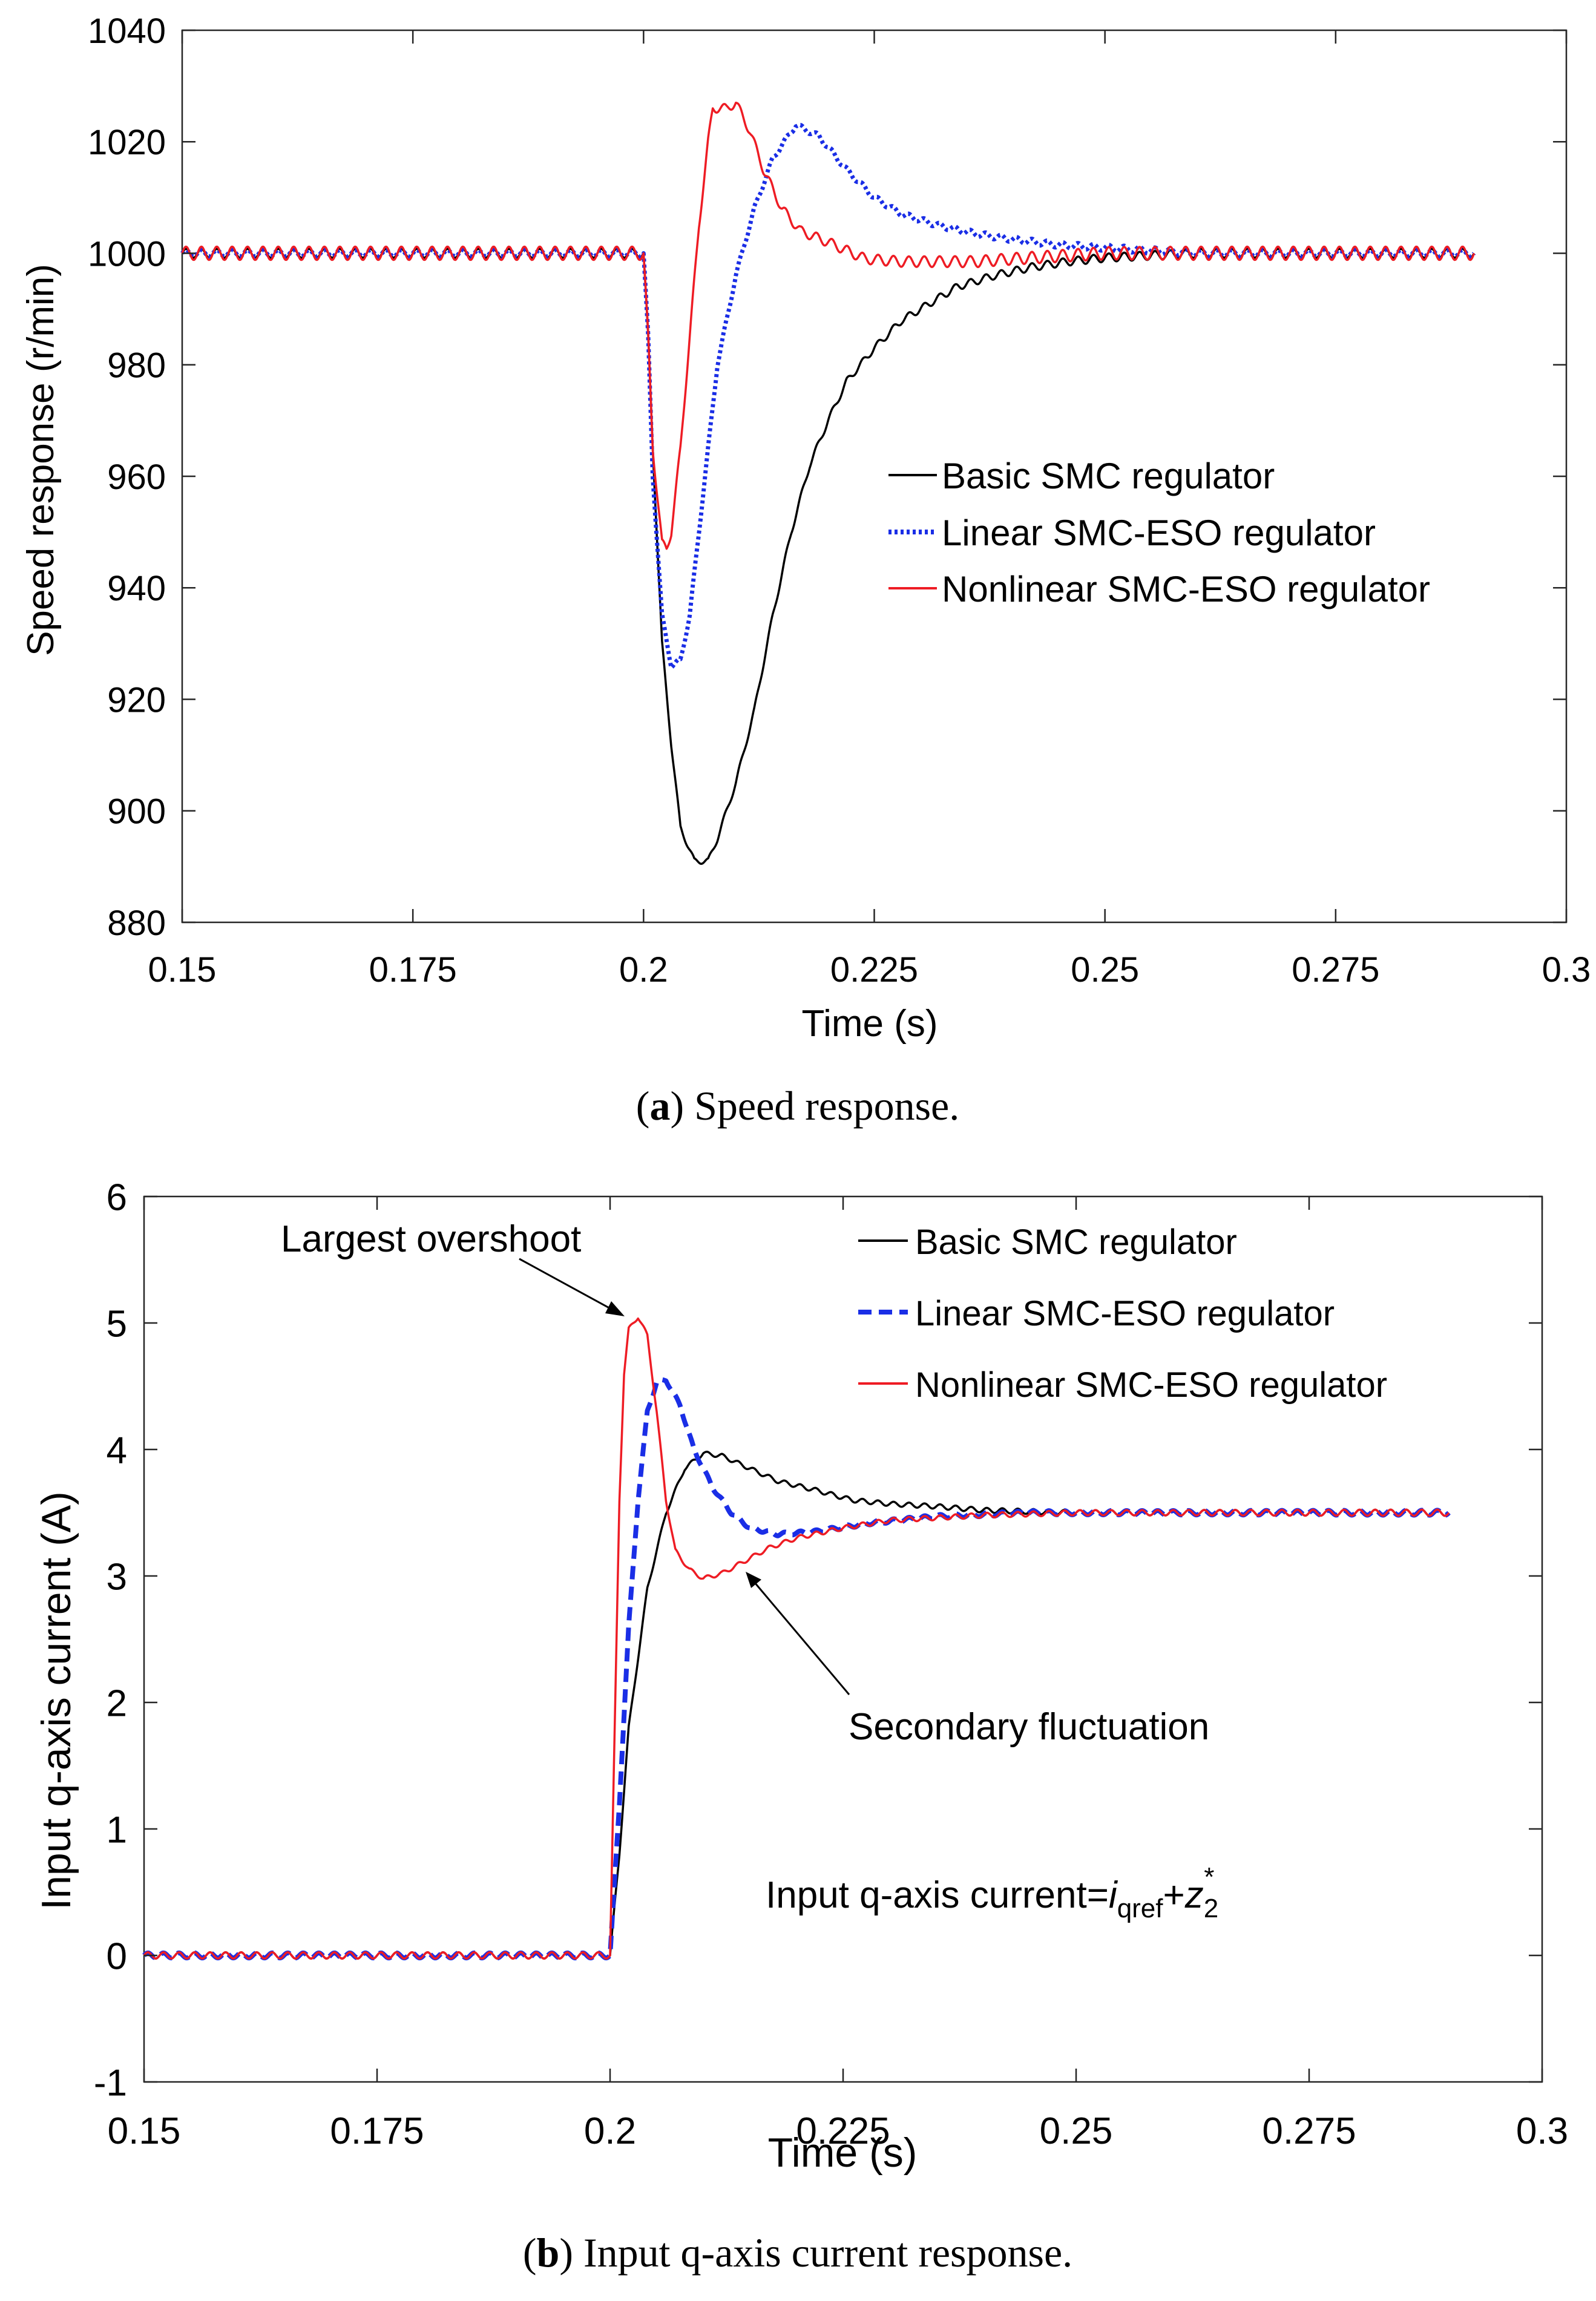 Image resolution: width=1596 pixels, height=2301 pixels. I want to click on formula-annotation: Input q-axis current=iqref+z2*, so click(992, 1892).